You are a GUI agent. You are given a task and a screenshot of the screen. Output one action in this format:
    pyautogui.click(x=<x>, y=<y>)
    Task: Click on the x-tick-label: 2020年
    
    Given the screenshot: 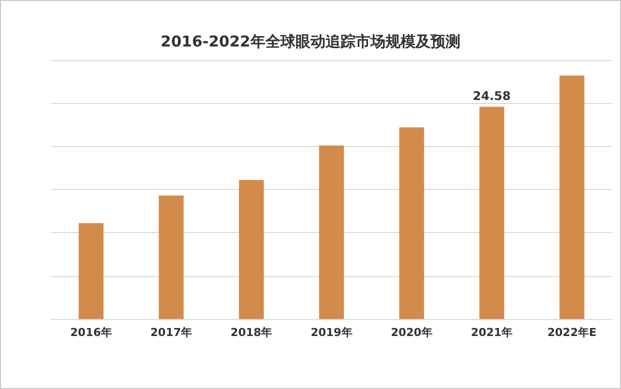 What is the action you would take?
    pyautogui.click(x=411, y=332)
    